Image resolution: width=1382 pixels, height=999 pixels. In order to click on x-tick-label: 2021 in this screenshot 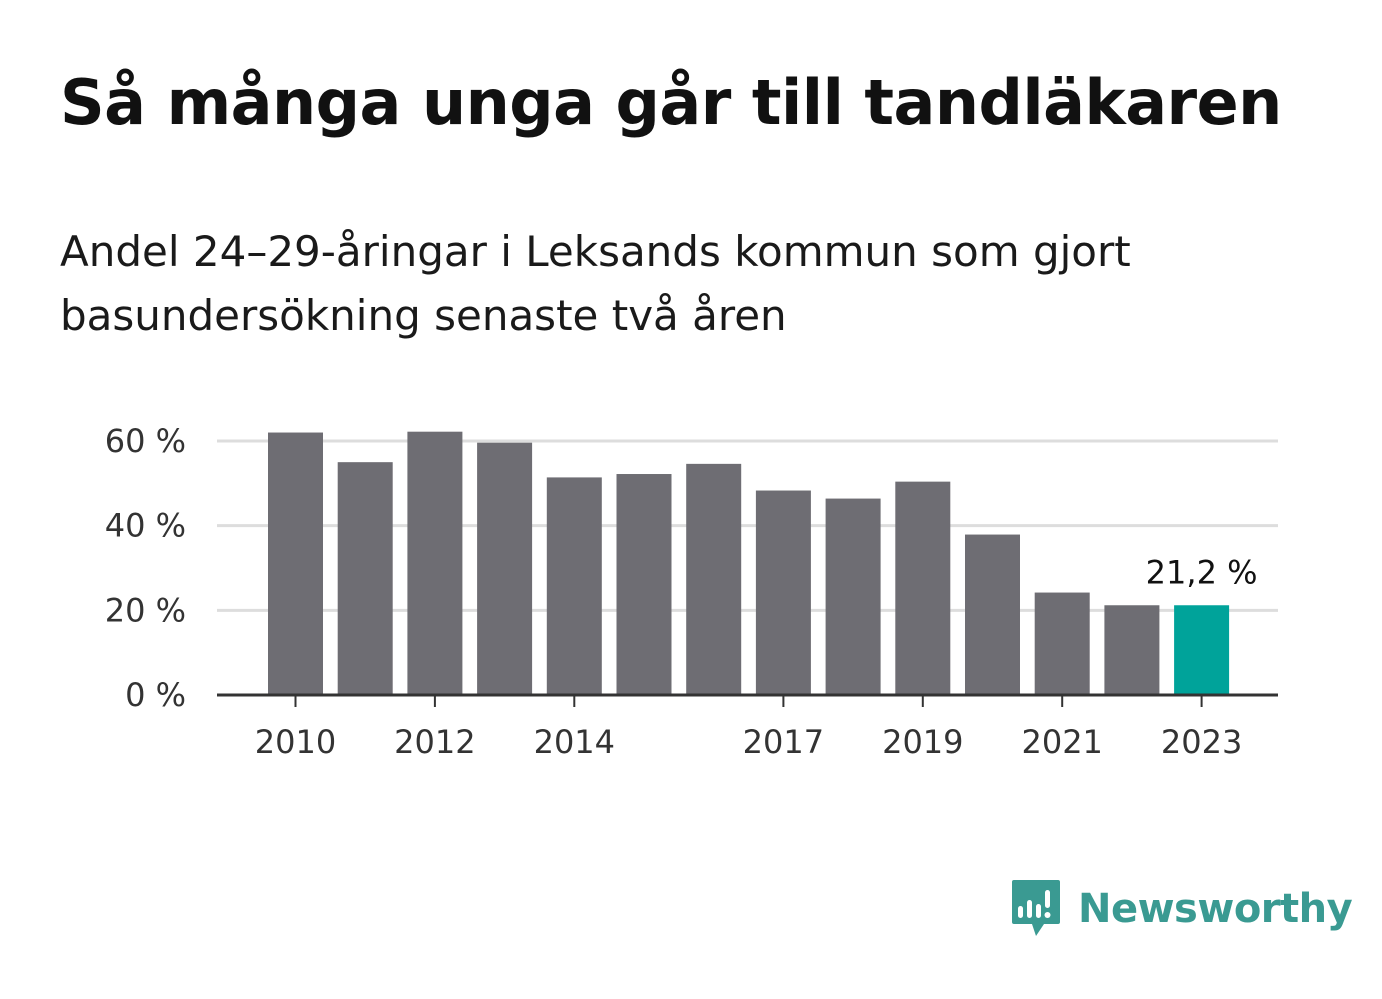, I will do `click(1061, 742)`.